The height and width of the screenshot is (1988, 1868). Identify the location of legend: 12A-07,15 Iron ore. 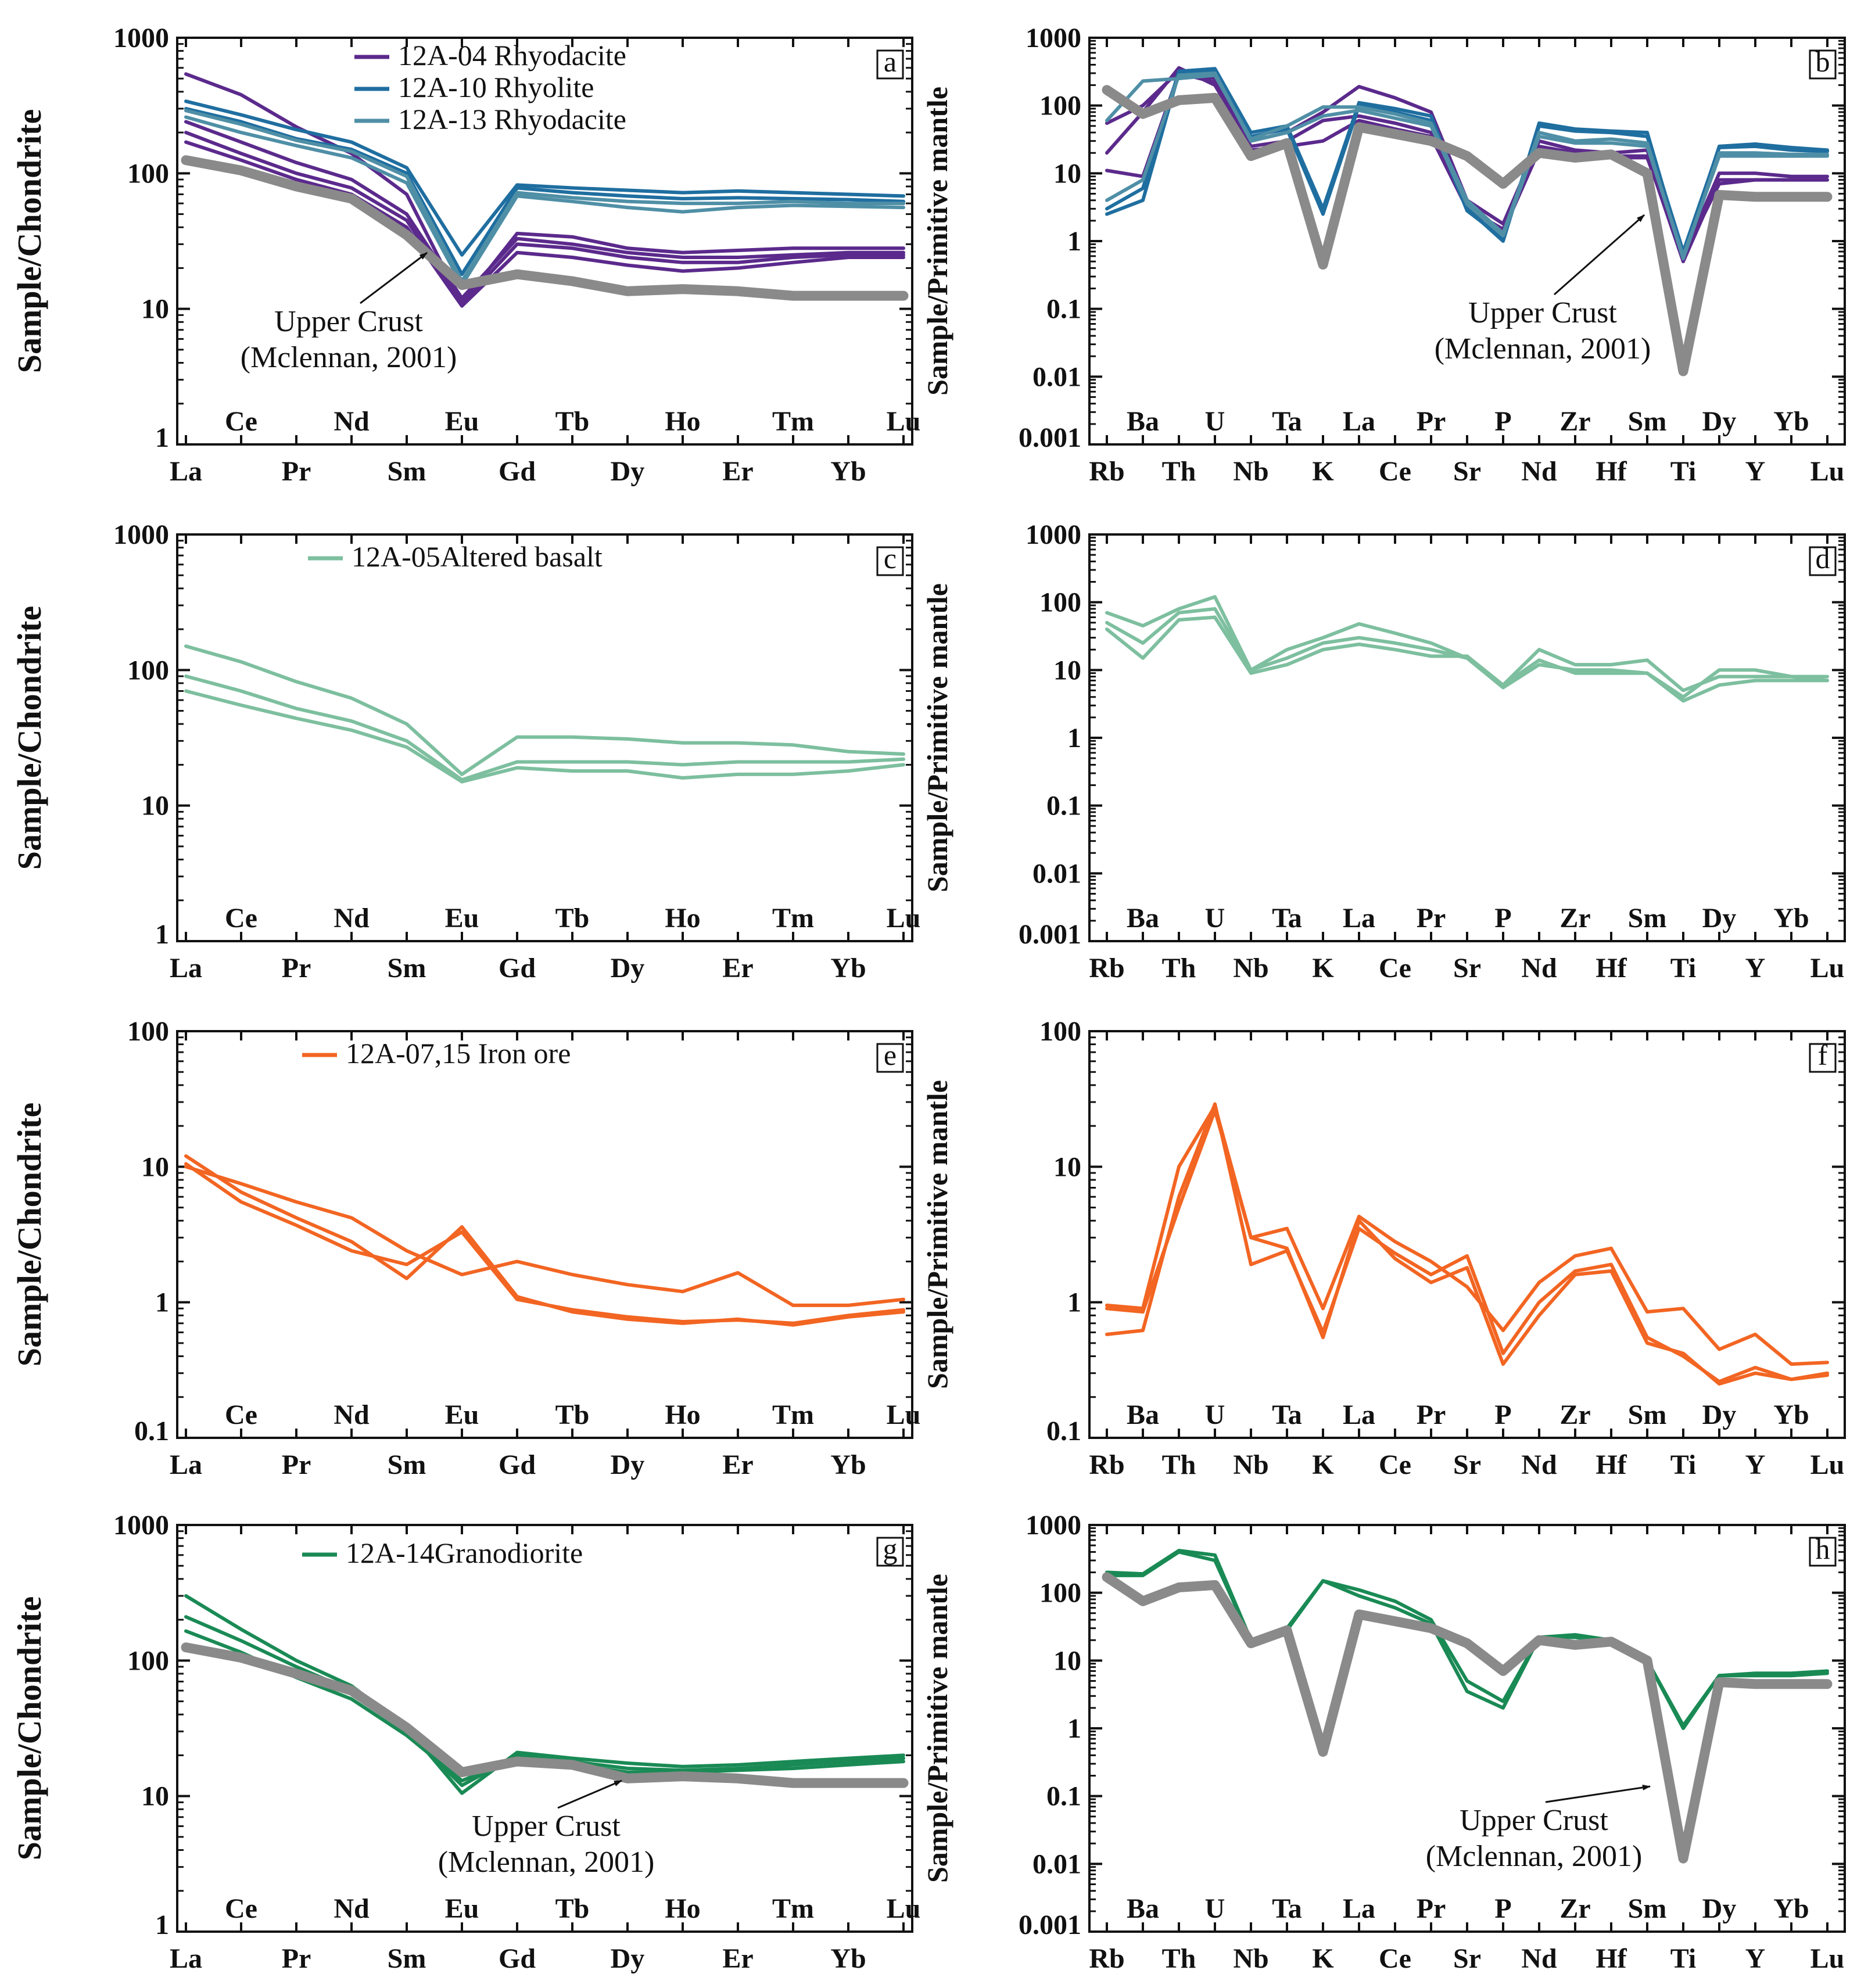
(437, 1053).